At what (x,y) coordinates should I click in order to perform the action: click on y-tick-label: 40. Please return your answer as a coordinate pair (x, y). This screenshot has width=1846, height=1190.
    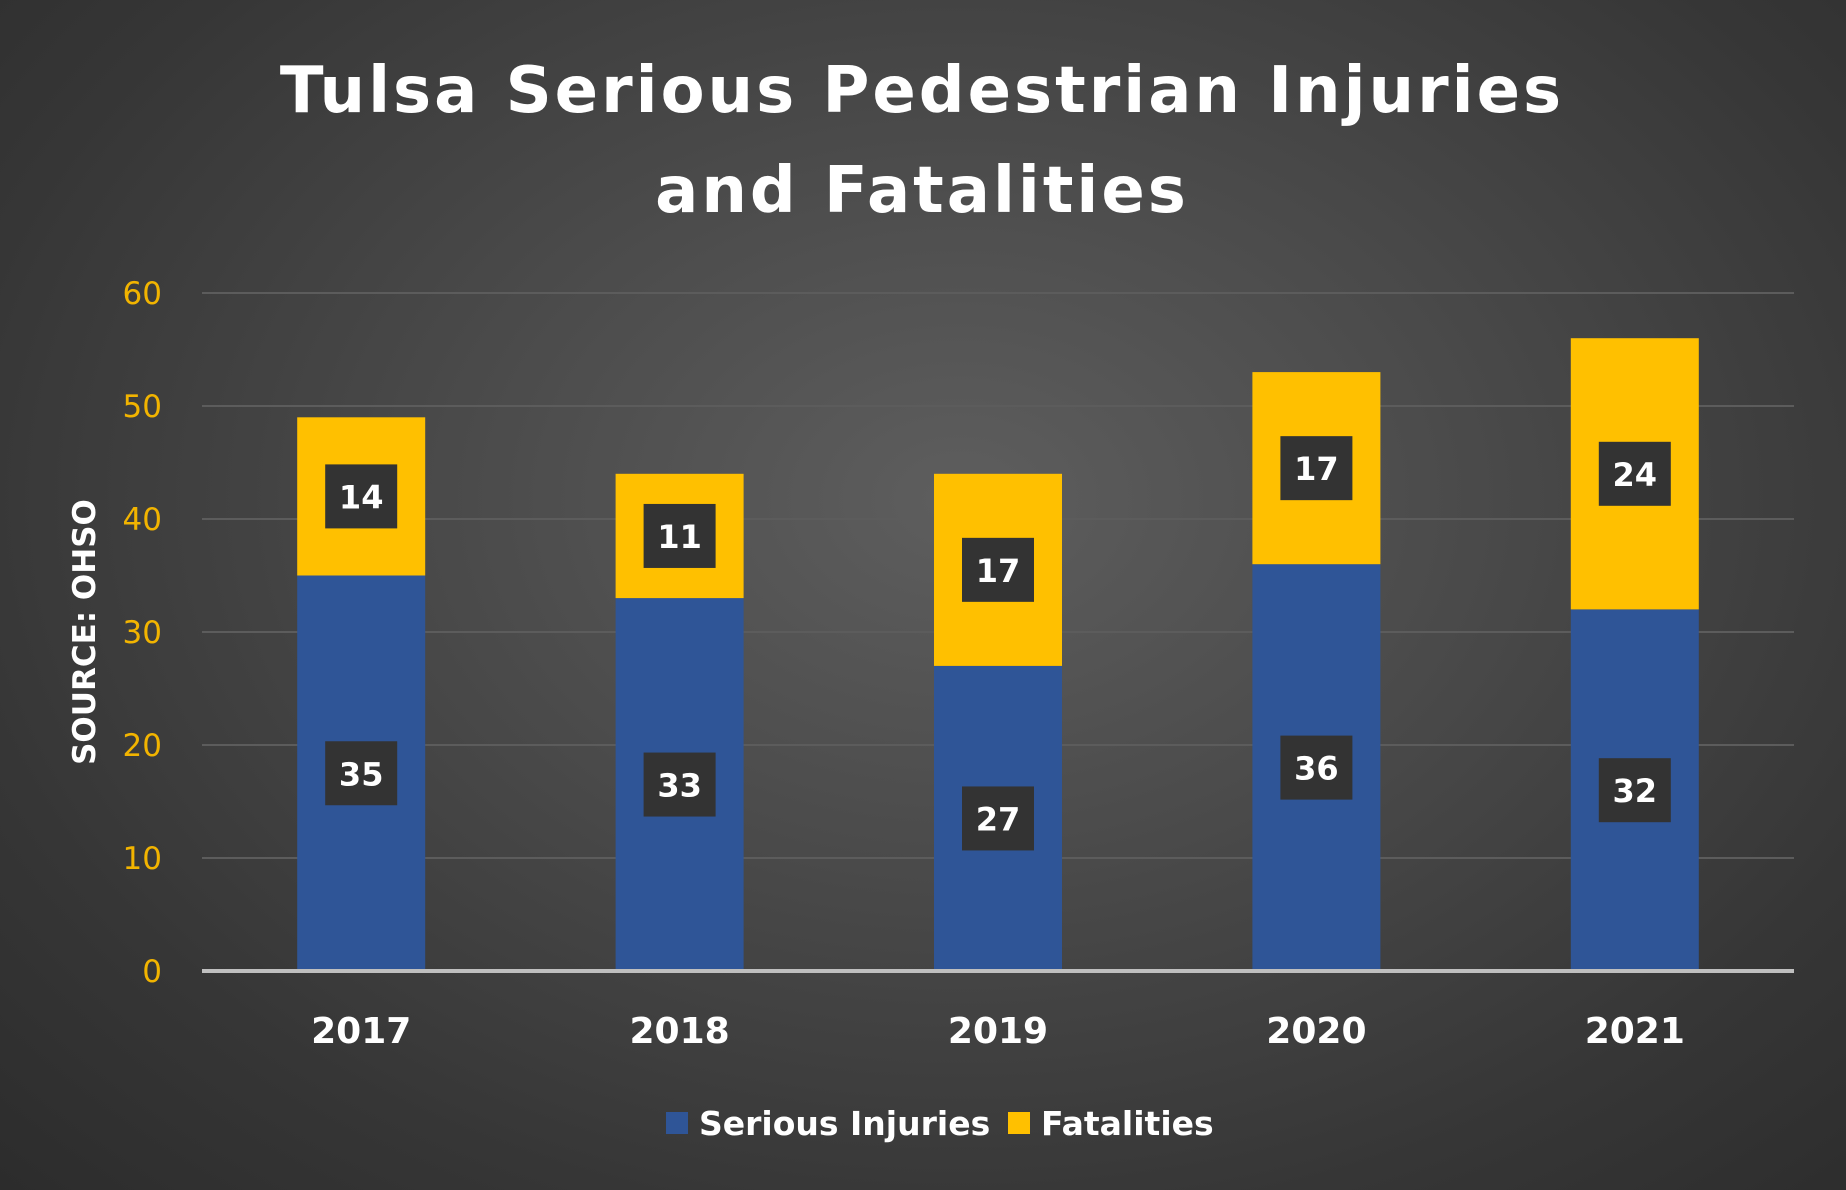
    Looking at the image, I should click on (142, 520).